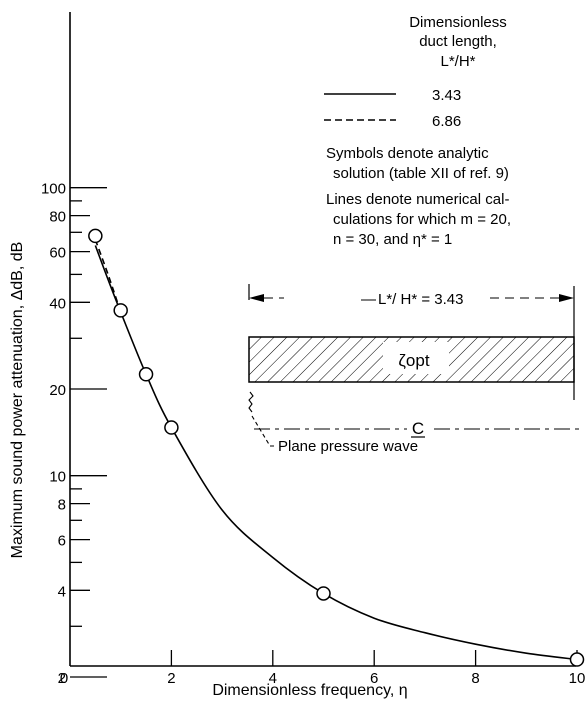 The height and width of the screenshot is (706, 585). What do you see at coordinates (57, 217) in the screenshot?
I see `y-tick-label: 80` at bounding box center [57, 217].